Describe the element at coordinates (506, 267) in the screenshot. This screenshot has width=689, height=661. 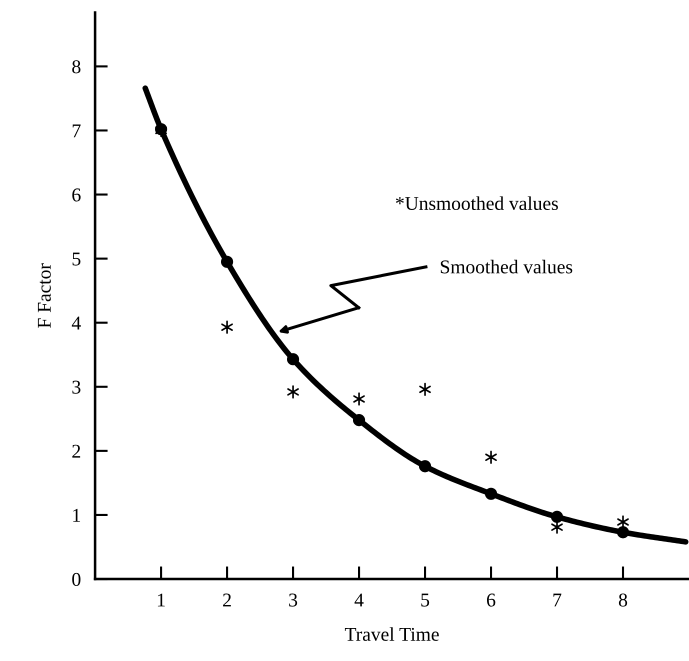
I see `annotation: Smoothed values` at that location.